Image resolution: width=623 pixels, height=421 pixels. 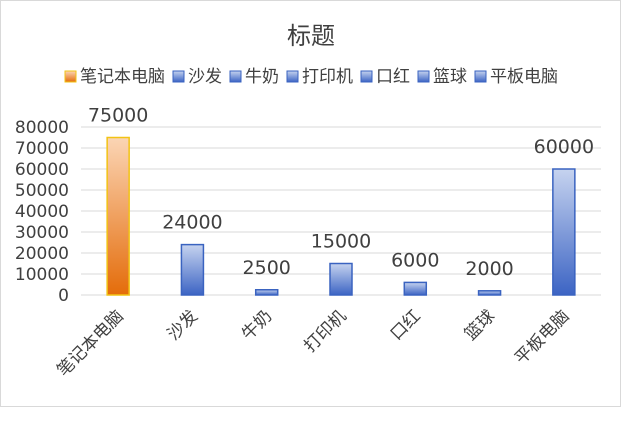 What do you see at coordinates (327, 77) in the screenshot?
I see `legend-entry: 打印机` at bounding box center [327, 77].